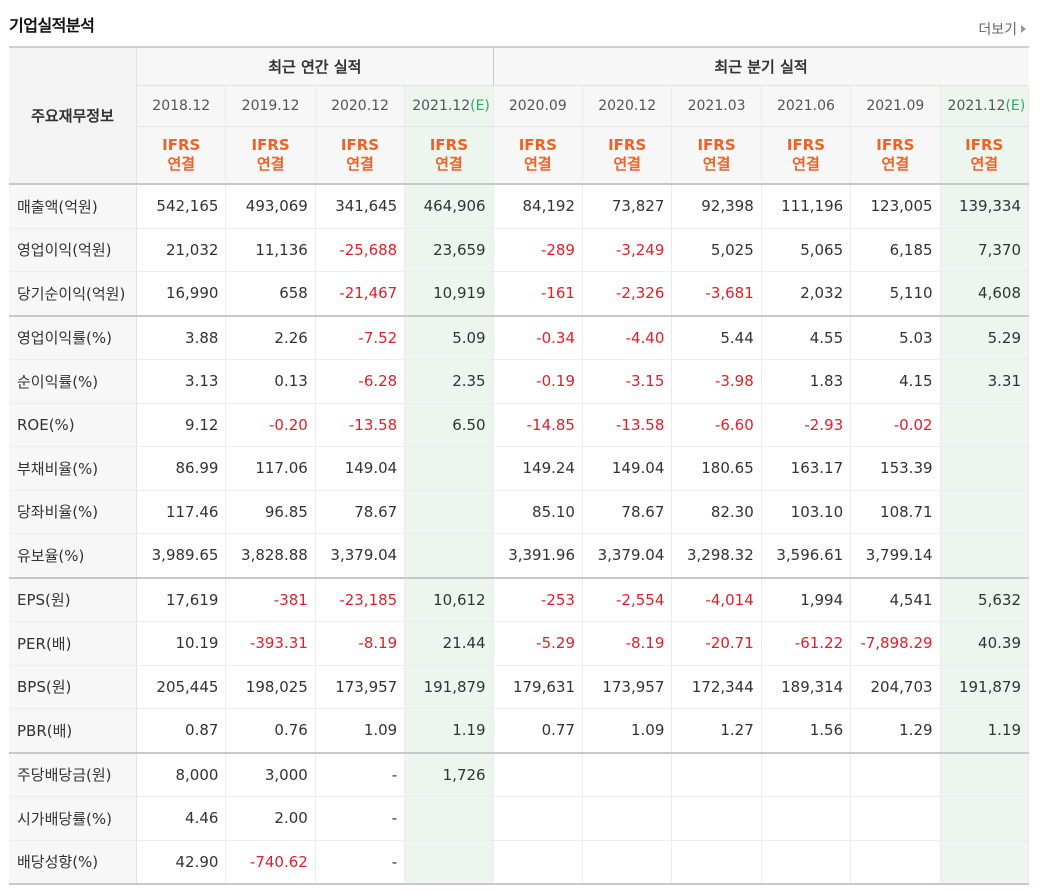  I want to click on table-cell: 73,827, so click(627, 206).